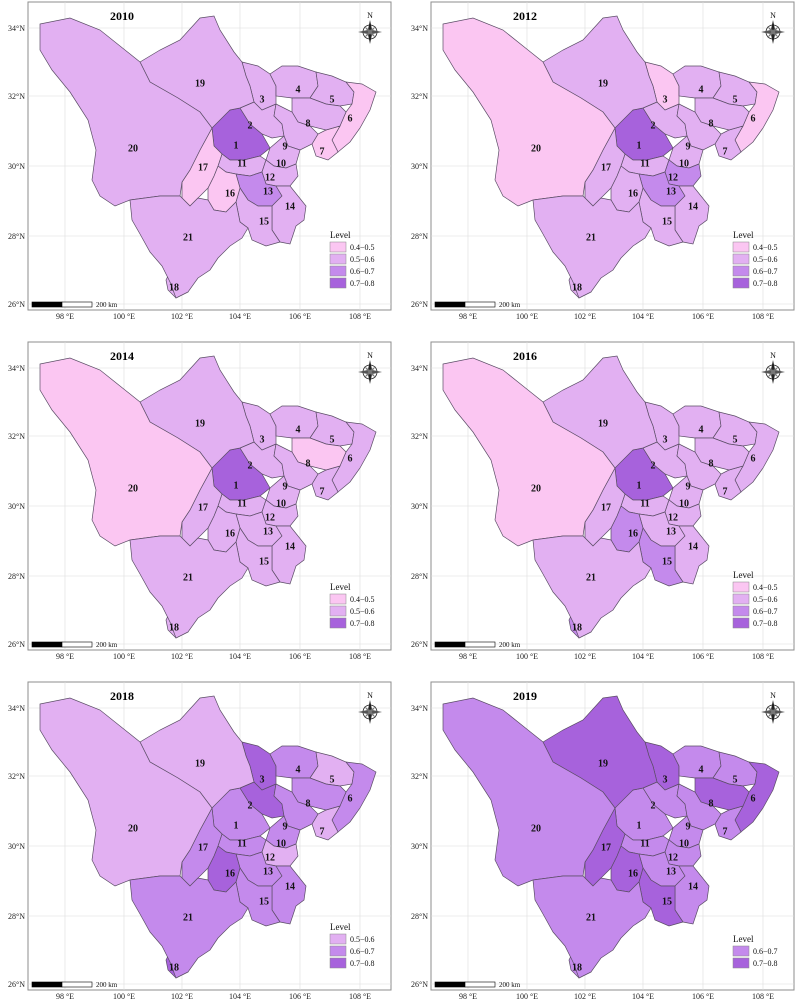 The width and height of the screenshot is (796, 1001). What do you see at coordinates (773, 695) in the screenshot?
I see `north-label: N` at bounding box center [773, 695].